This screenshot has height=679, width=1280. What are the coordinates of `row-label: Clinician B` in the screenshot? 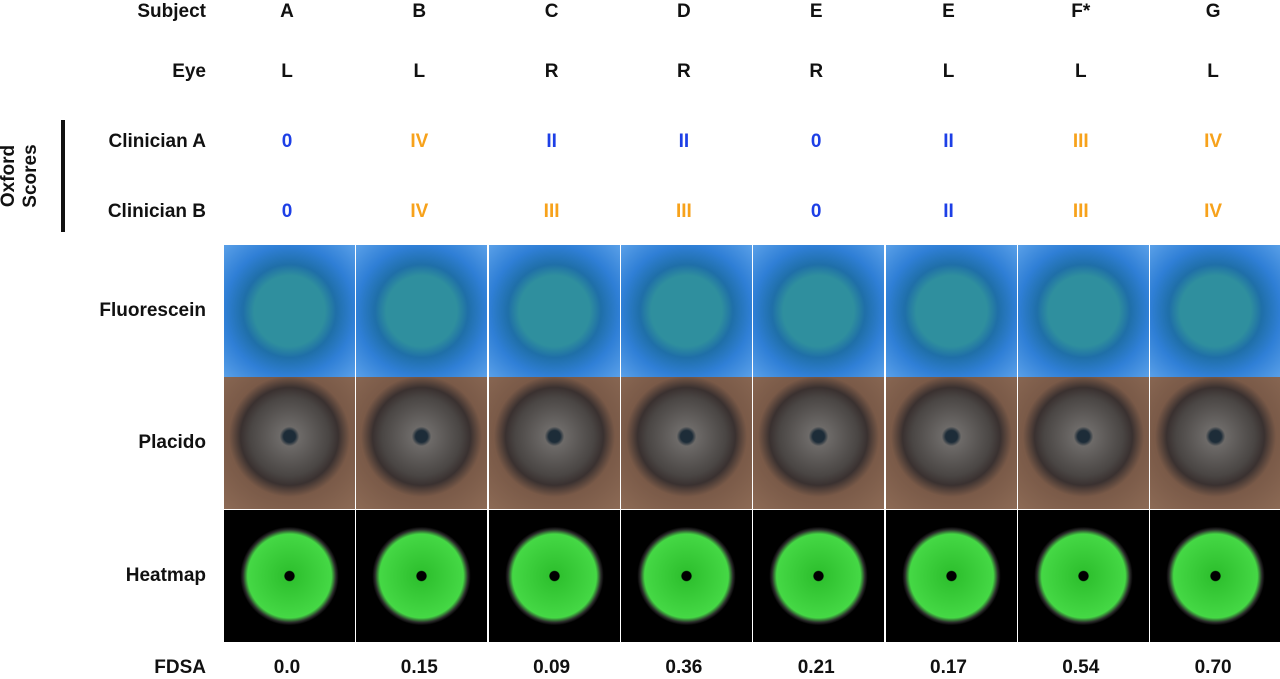 It's located at (156, 211).